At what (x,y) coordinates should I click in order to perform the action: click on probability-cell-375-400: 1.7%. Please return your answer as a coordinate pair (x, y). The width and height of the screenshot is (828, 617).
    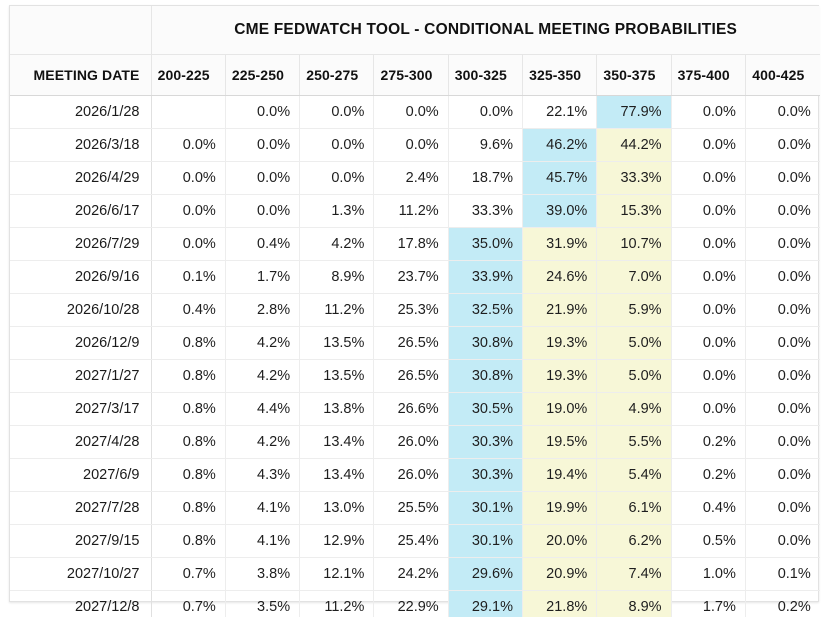
    Looking at the image, I should click on (708, 603).